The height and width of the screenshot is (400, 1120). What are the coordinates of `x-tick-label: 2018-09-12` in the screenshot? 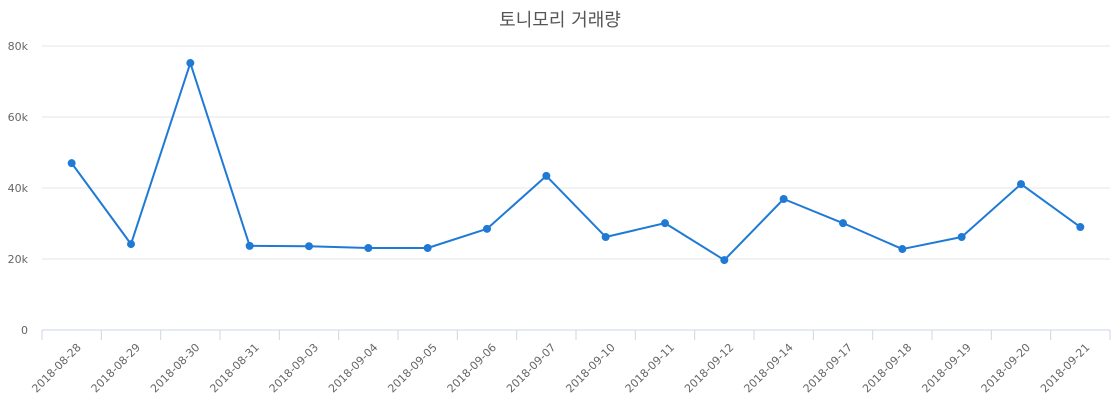 It's located at (709, 368).